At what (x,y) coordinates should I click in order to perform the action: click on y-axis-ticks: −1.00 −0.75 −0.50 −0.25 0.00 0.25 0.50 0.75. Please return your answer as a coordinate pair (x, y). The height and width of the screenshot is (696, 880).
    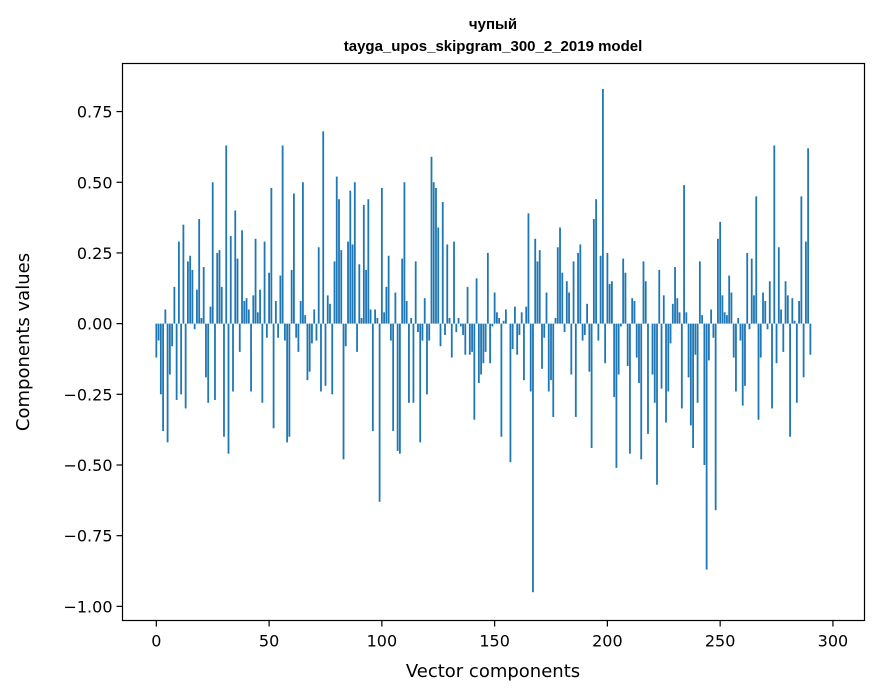
    Looking at the image, I should click on (93, 359).